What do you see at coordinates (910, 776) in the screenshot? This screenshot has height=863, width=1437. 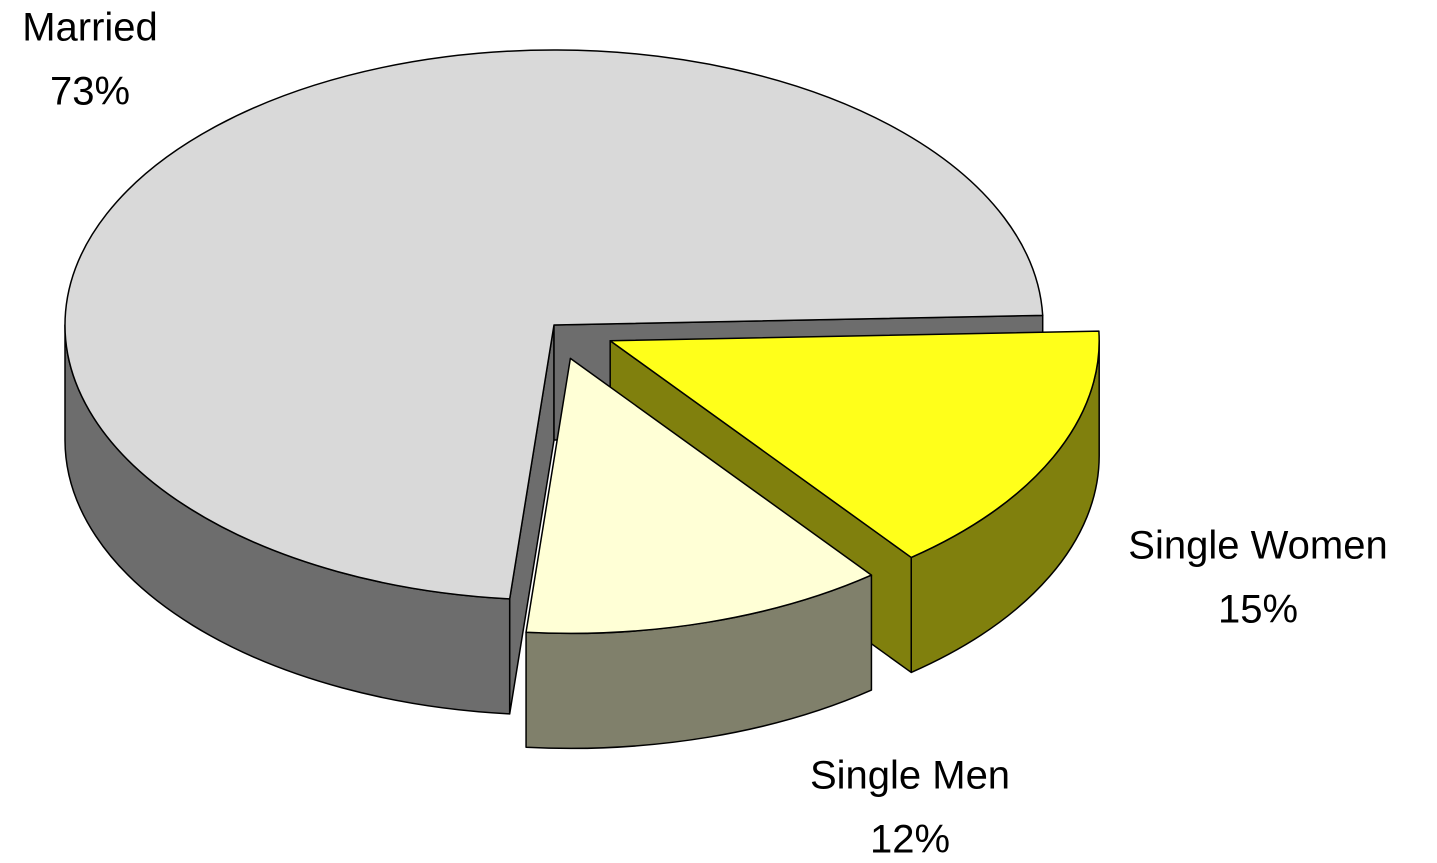 I see `slice-label: Single Men` at bounding box center [910, 776].